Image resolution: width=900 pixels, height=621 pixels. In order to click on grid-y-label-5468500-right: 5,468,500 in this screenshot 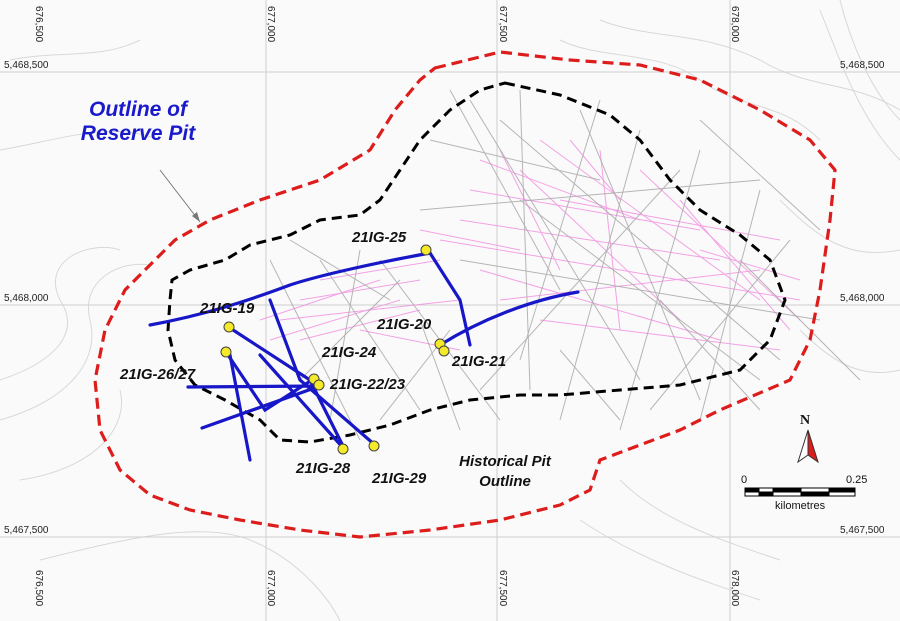, I will do `click(862, 65)`.